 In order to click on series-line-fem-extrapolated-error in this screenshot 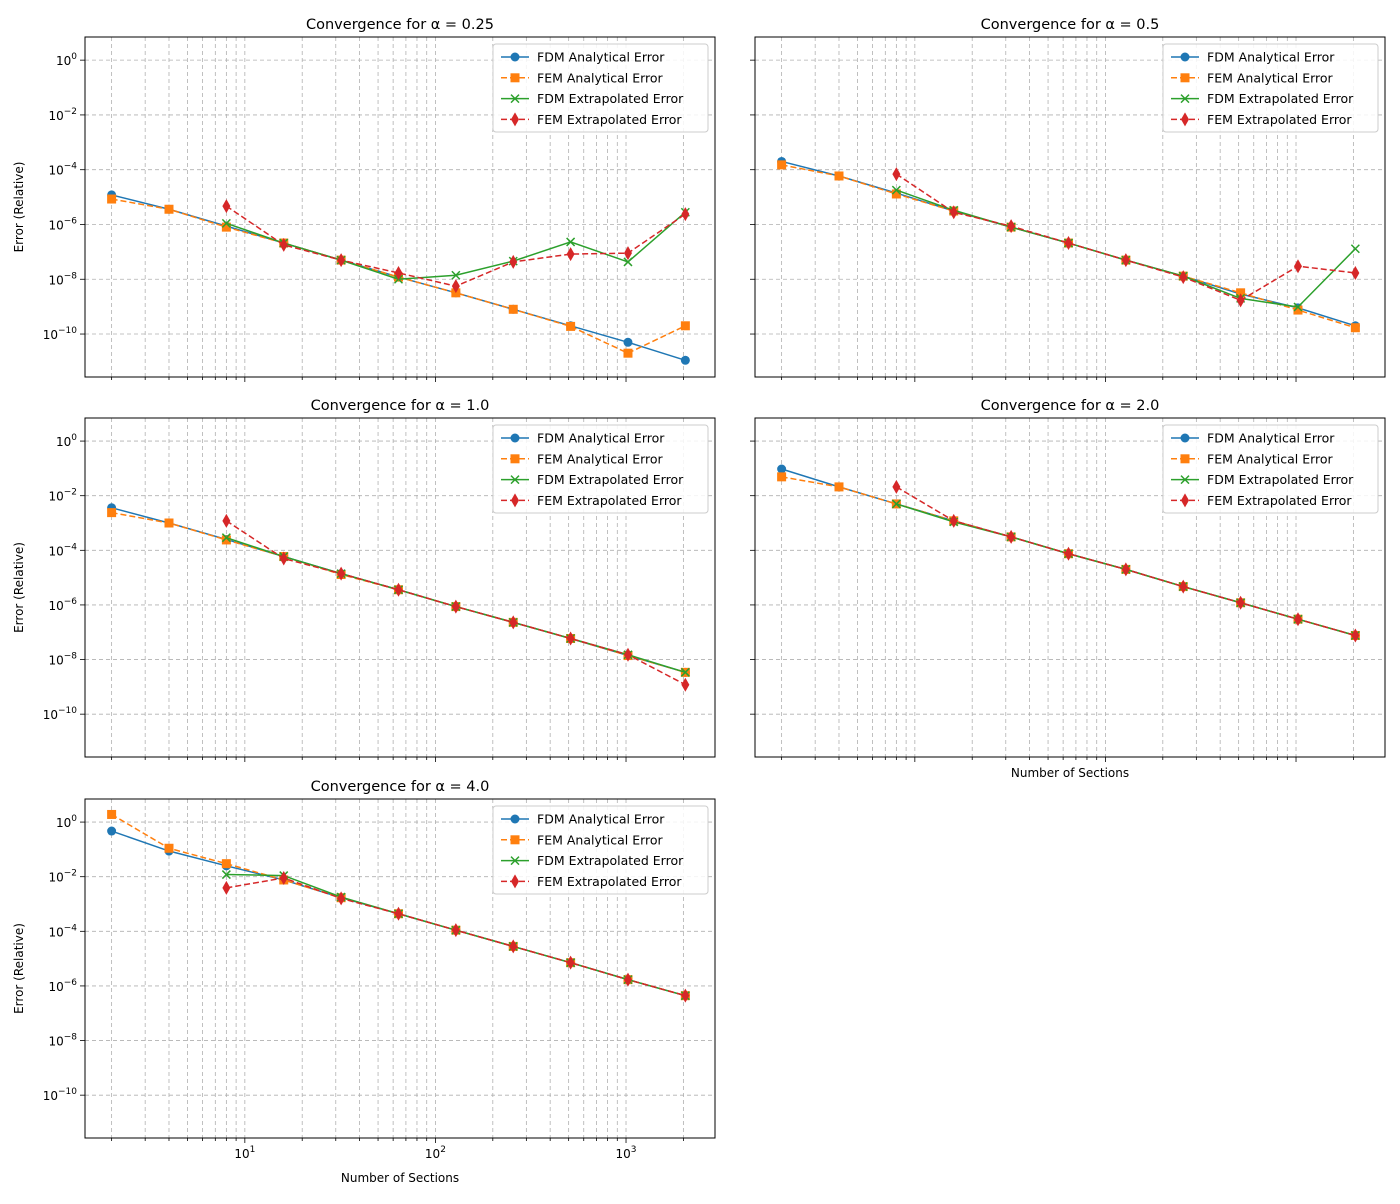, I will do `click(1125, 237)`.